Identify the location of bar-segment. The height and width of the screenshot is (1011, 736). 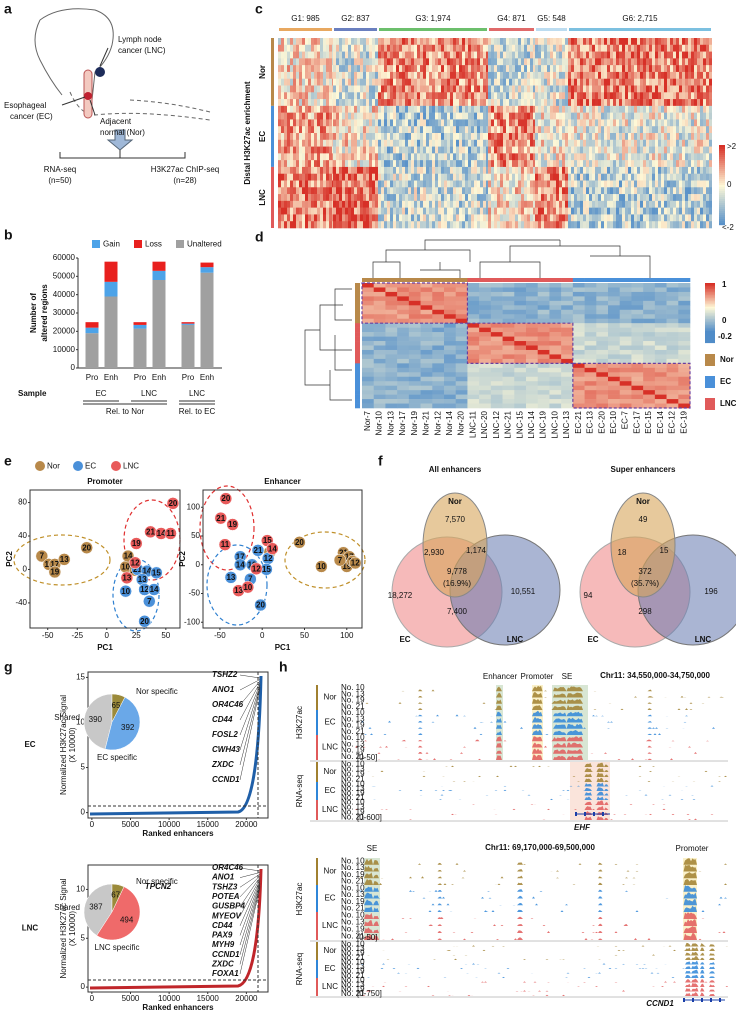
(140, 326).